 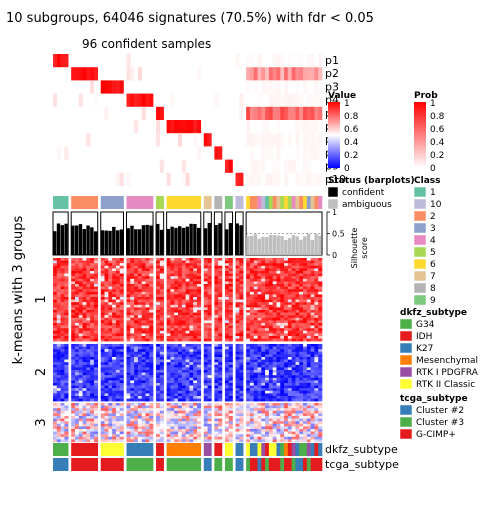 What do you see at coordinates (426, 96) in the screenshot?
I see `legend-title: Prob` at bounding box center [426, 96].